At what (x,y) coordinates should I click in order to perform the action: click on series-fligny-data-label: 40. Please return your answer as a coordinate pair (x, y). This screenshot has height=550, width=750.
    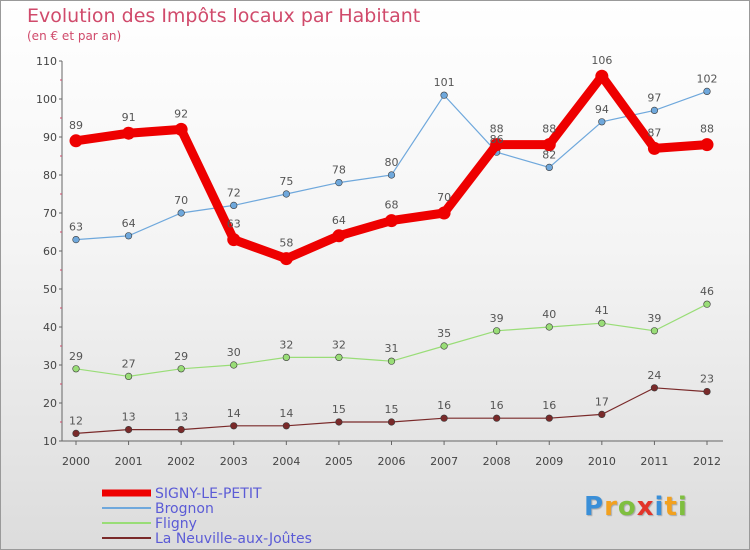
    Looking at the image, I should click on (549, 314).